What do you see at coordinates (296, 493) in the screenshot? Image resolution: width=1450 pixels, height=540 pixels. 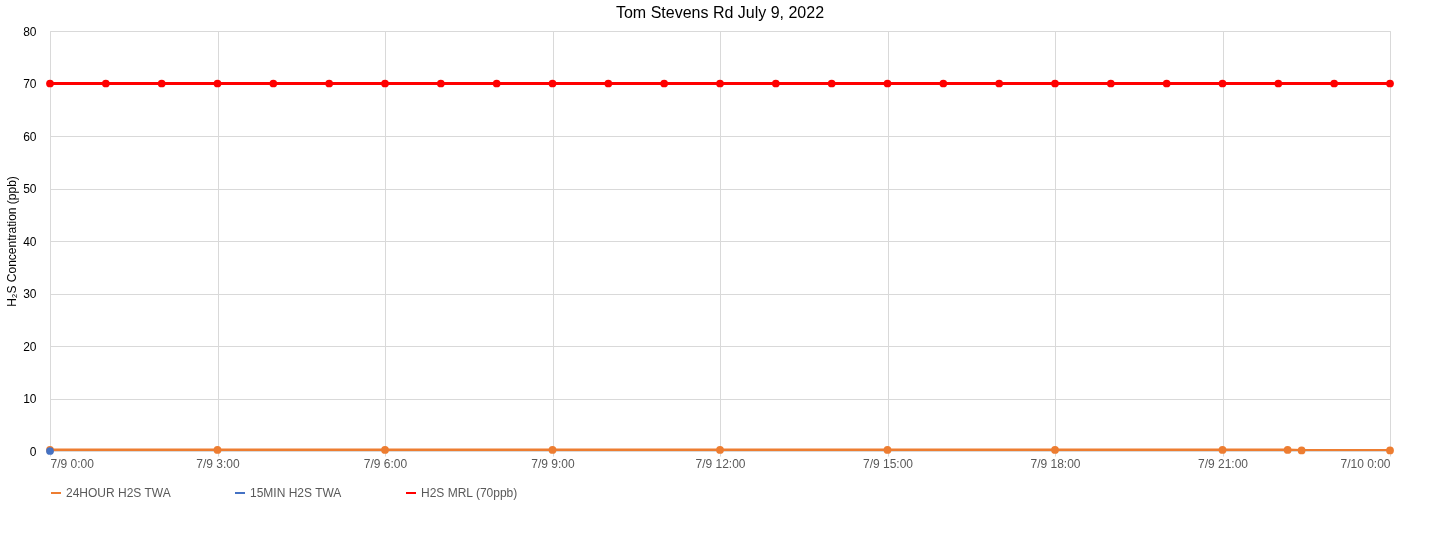 I see `legend-label: 15MIN H2S TWA` at bounding box center [296, 493].